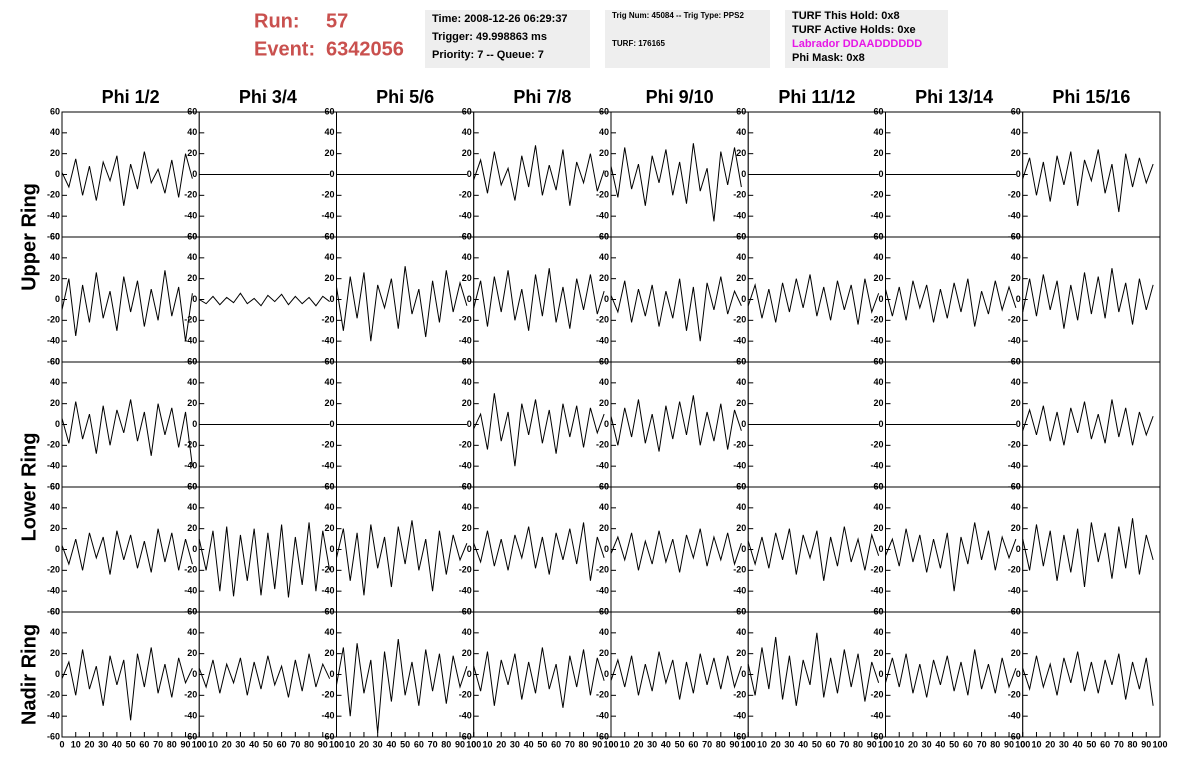 Image resolution: width=1196 pixels, height=772 pixels. What do you see at coordinates (277, 21) in the screenshot?
I see `run-label: Run:` at bounding box center [277, 21].